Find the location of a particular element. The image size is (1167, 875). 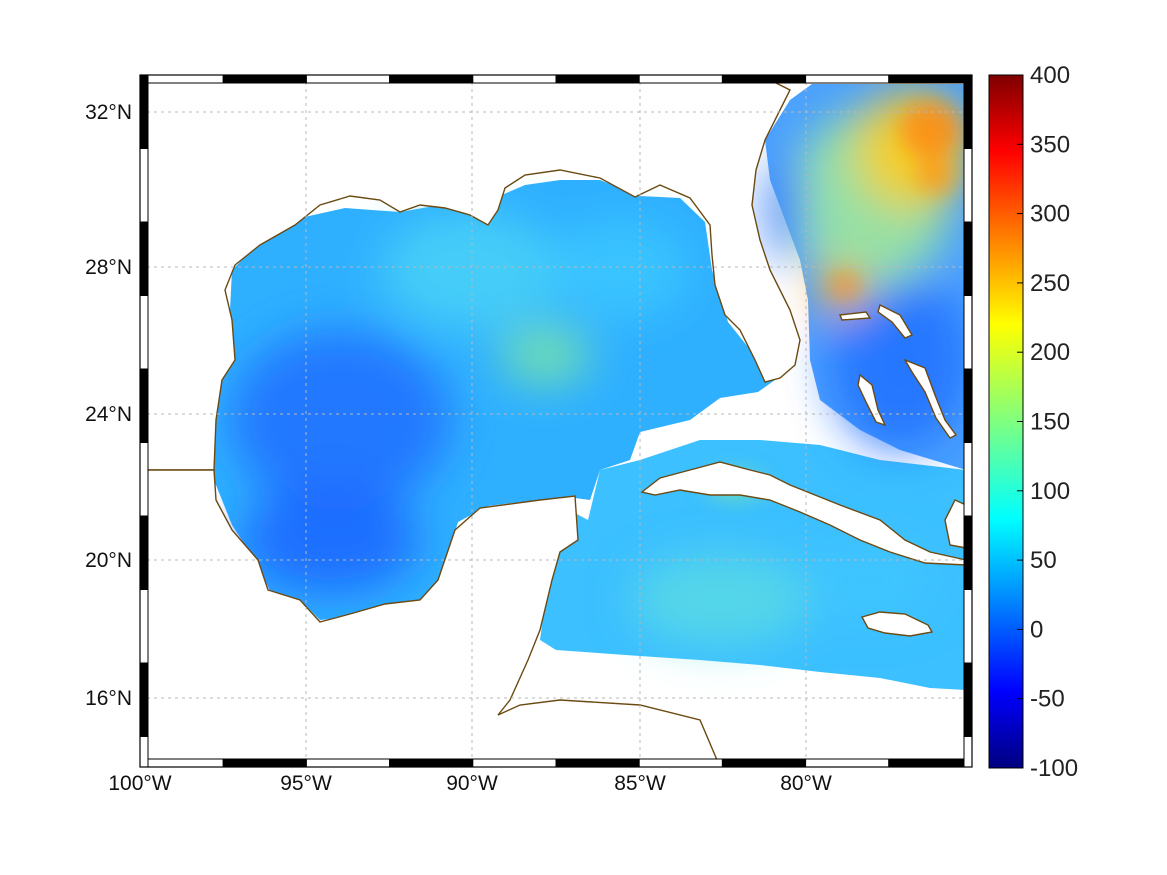

colorbar-tick-label: -50 is located at coordinates (1047, 699).